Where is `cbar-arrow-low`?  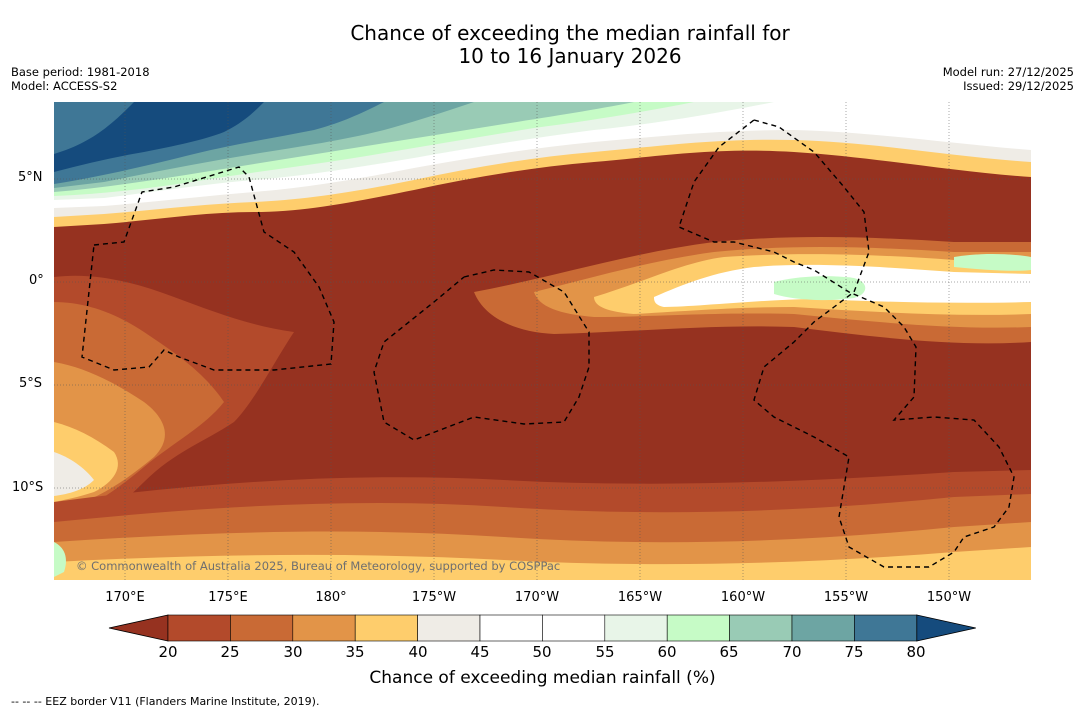
cbar-arrow-low is located at coordinates (138, 628).